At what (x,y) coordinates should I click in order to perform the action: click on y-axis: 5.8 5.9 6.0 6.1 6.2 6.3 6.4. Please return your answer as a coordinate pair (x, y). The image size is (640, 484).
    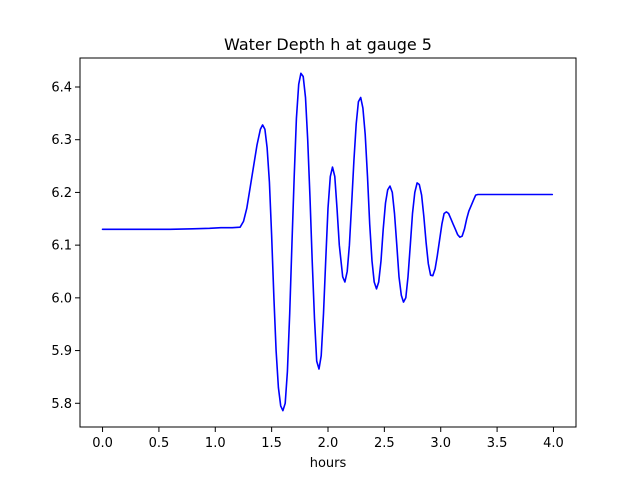
    Looking at the image, I should click on (65, 246).